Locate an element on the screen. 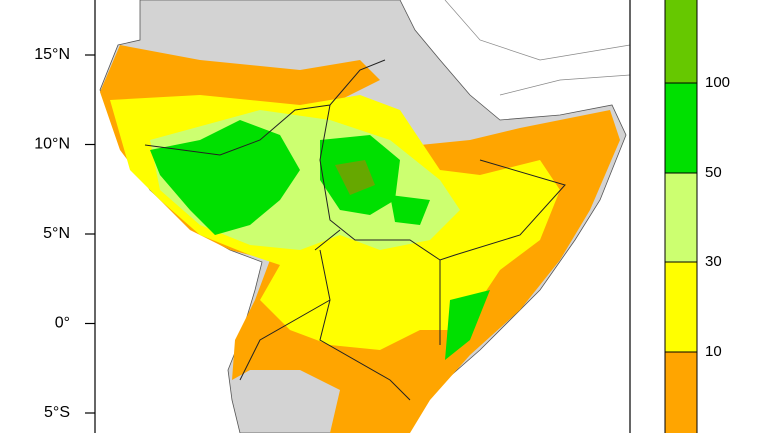 This screenshot has width=770, height=433. latitude-label: 10°N is located at coordinates (52, 144).